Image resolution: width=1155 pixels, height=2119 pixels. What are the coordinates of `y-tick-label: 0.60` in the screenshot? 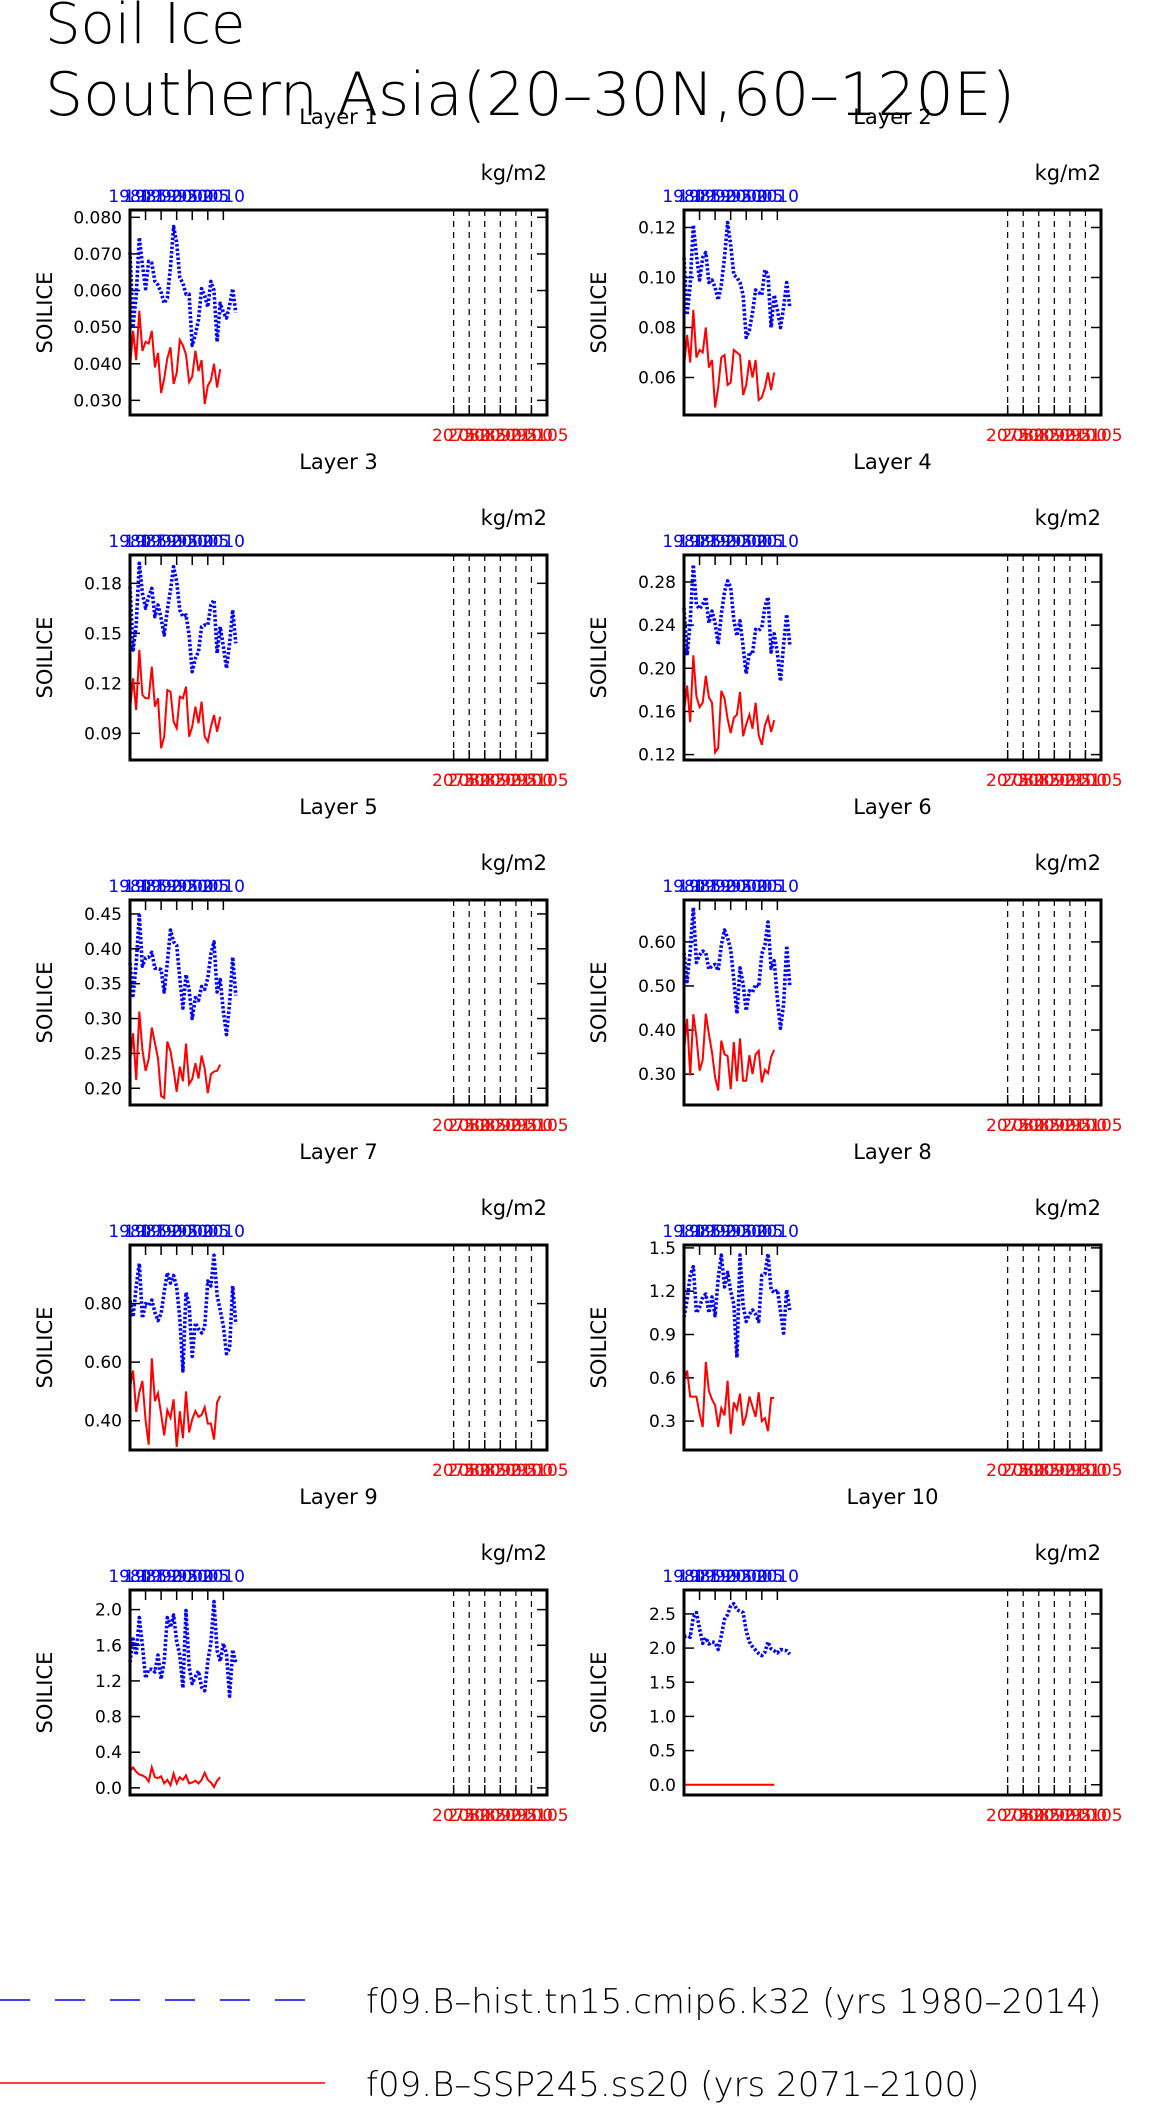 It's located at (103, 1363).